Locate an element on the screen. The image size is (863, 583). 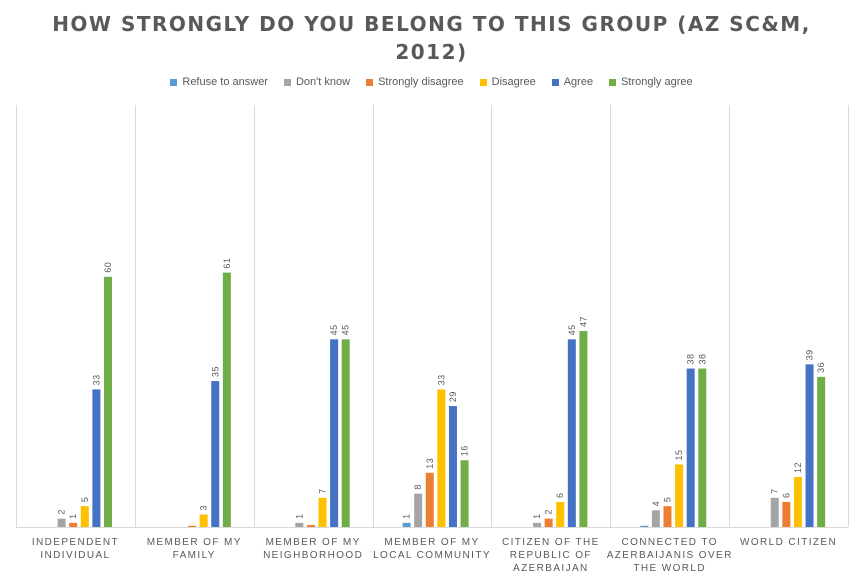
category-label: INDEPENDENT is located at coordinates (75, 542).